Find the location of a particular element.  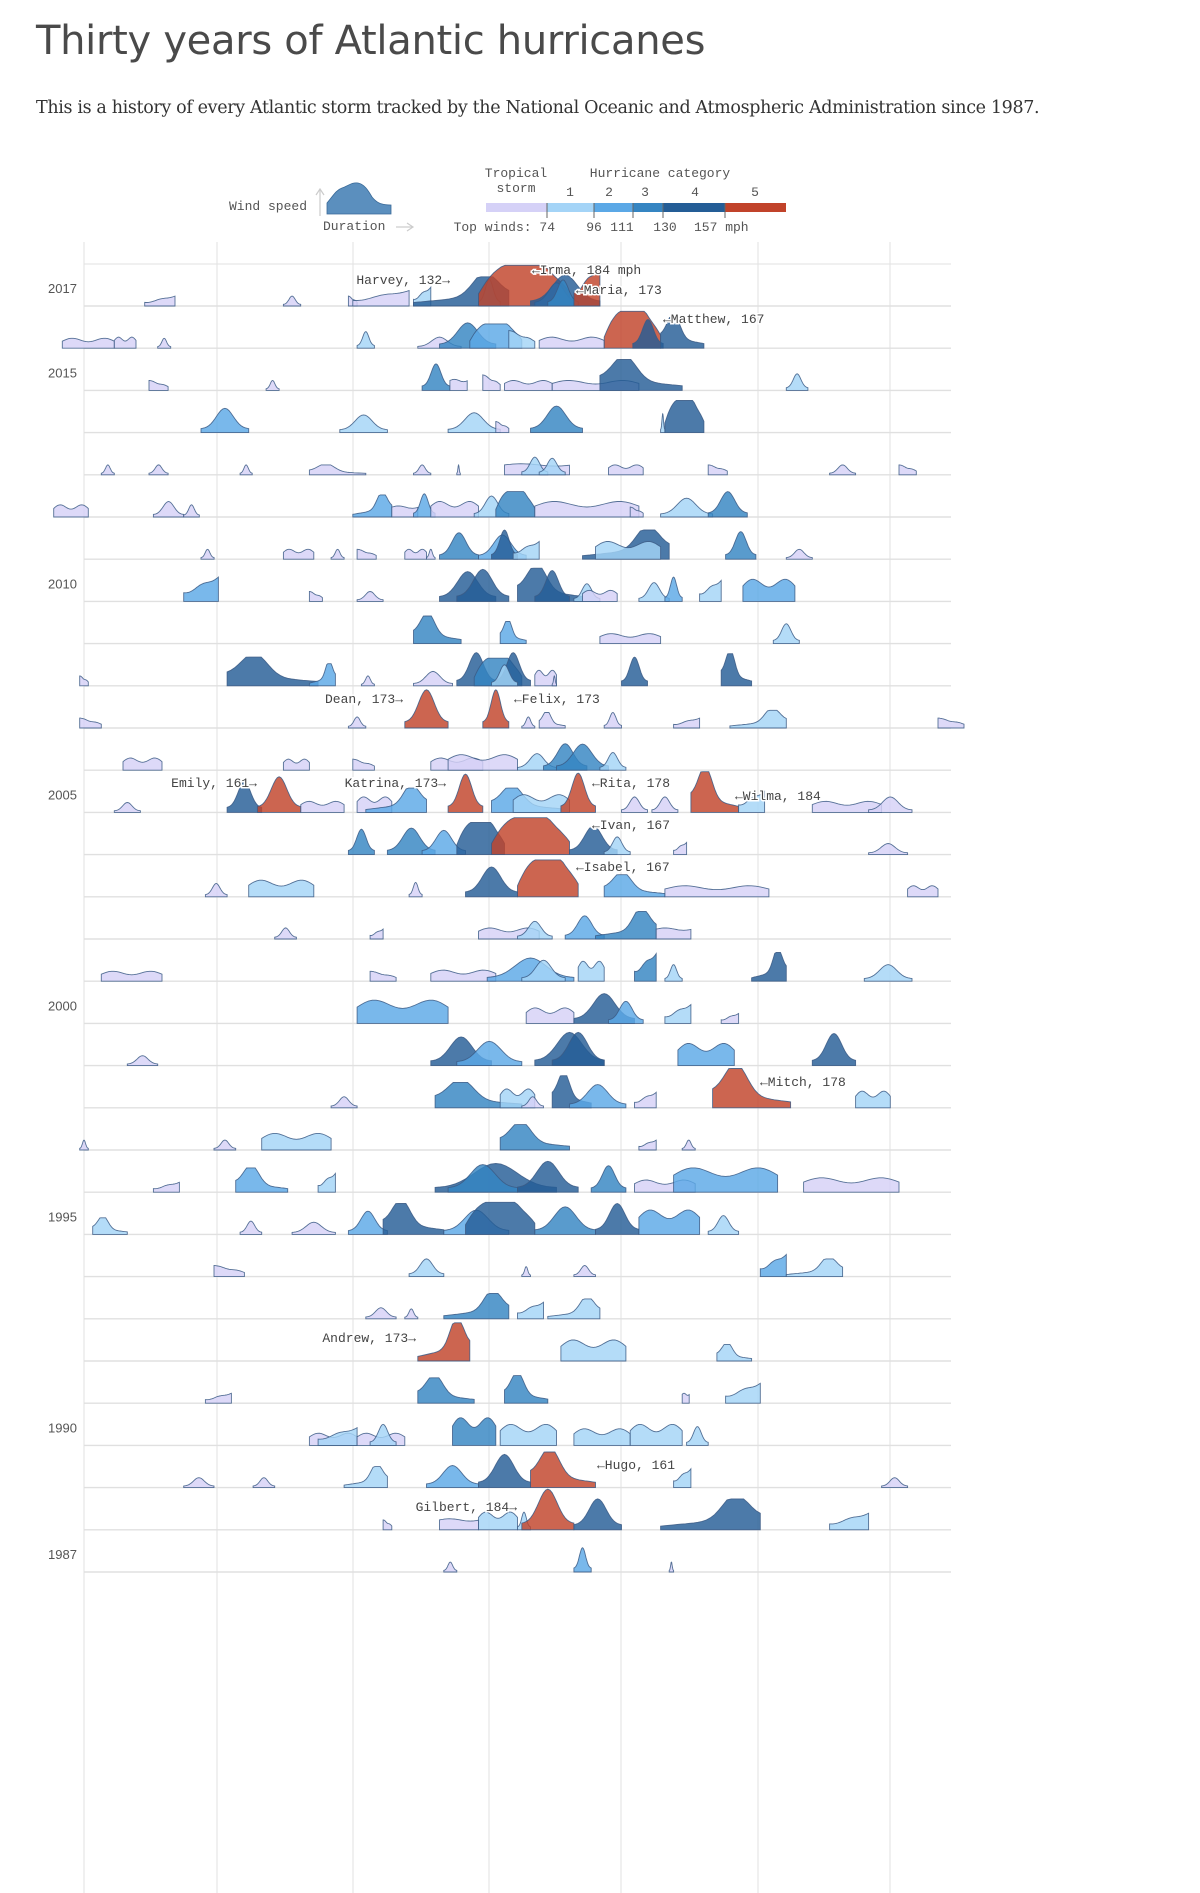

year-label-2015: 2015 is located at coordinates (62, 372).